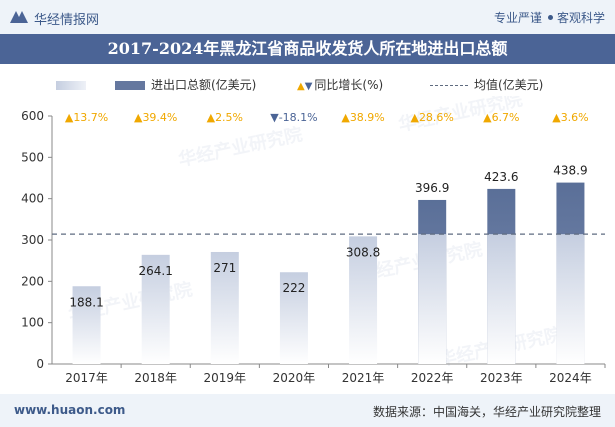 This screenshot has width=615, height=427. Describe the element at coordinates (307, 17) in the screenshot. I see `top-bar: 华经情报网 专业严谨 客观科学` at that location.